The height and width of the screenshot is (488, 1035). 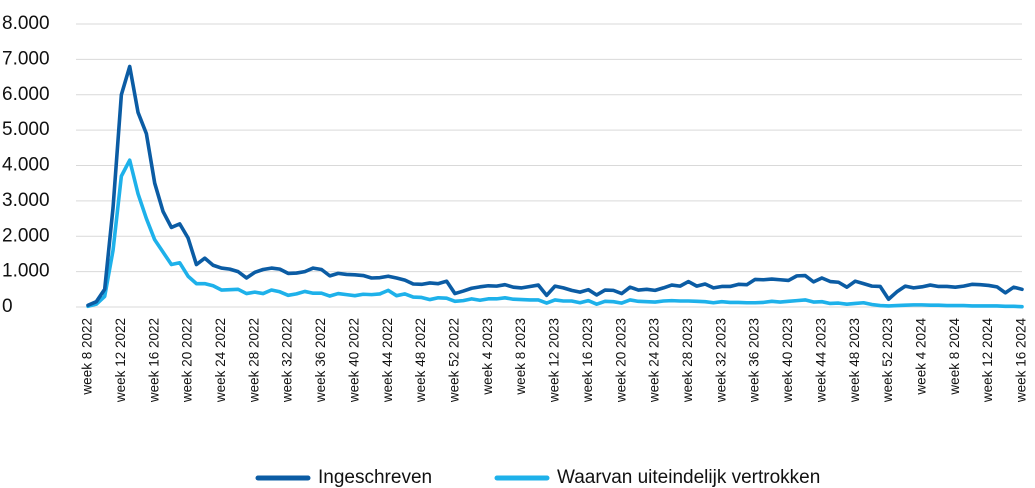 I want to click on x-tick-label: week 4 2023, so click(x=487, y=357).